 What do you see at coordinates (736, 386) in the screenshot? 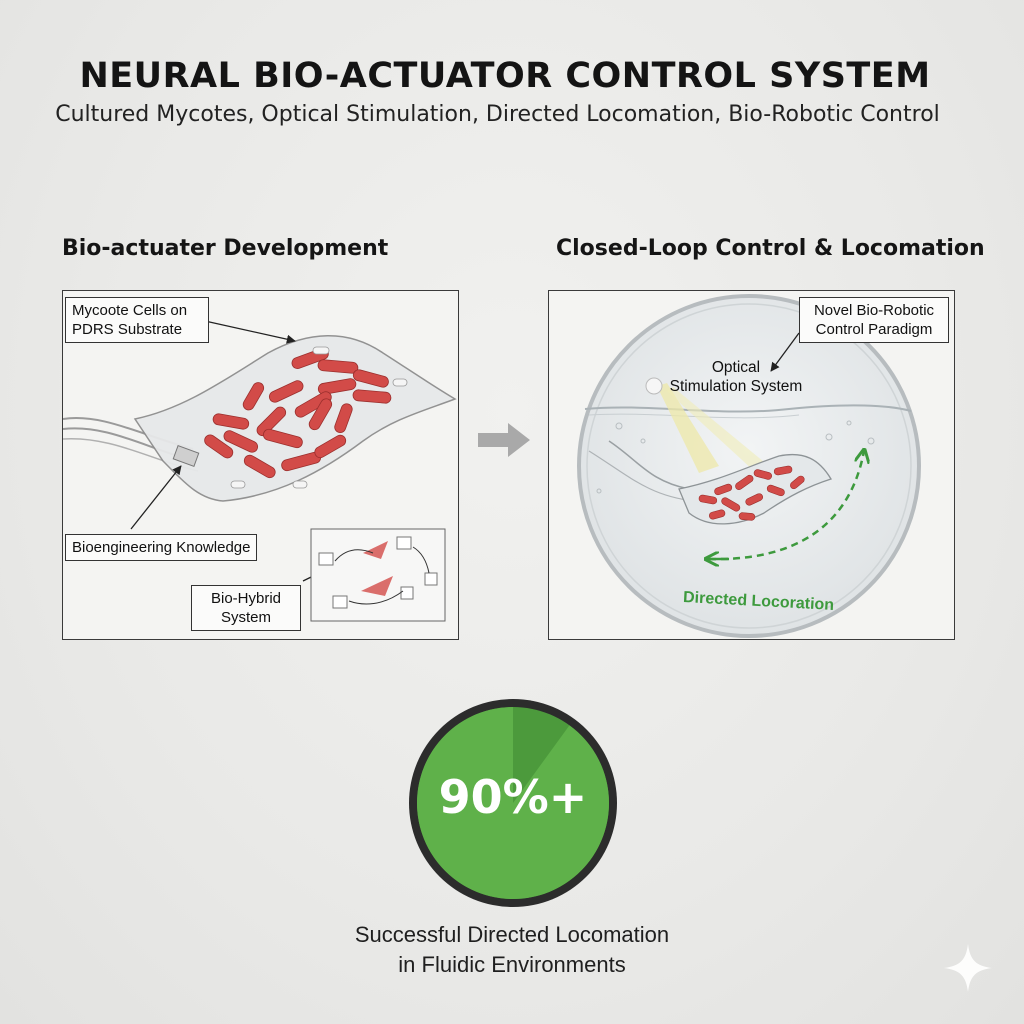
I see `label-line: Stimulation System` at bounding box center [736, 386].